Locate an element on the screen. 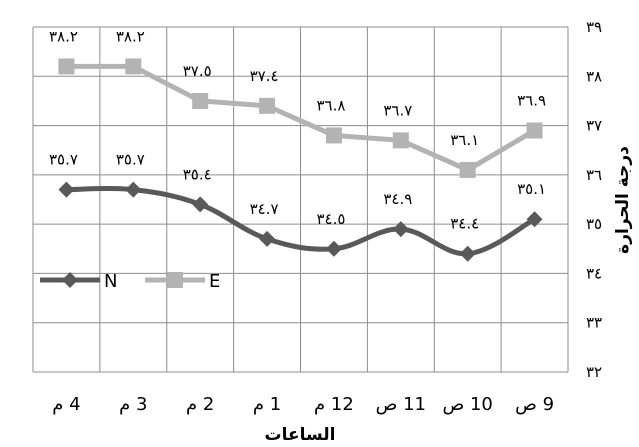  y-tick-label: ٣٦ is located at coordinates (594, 175).